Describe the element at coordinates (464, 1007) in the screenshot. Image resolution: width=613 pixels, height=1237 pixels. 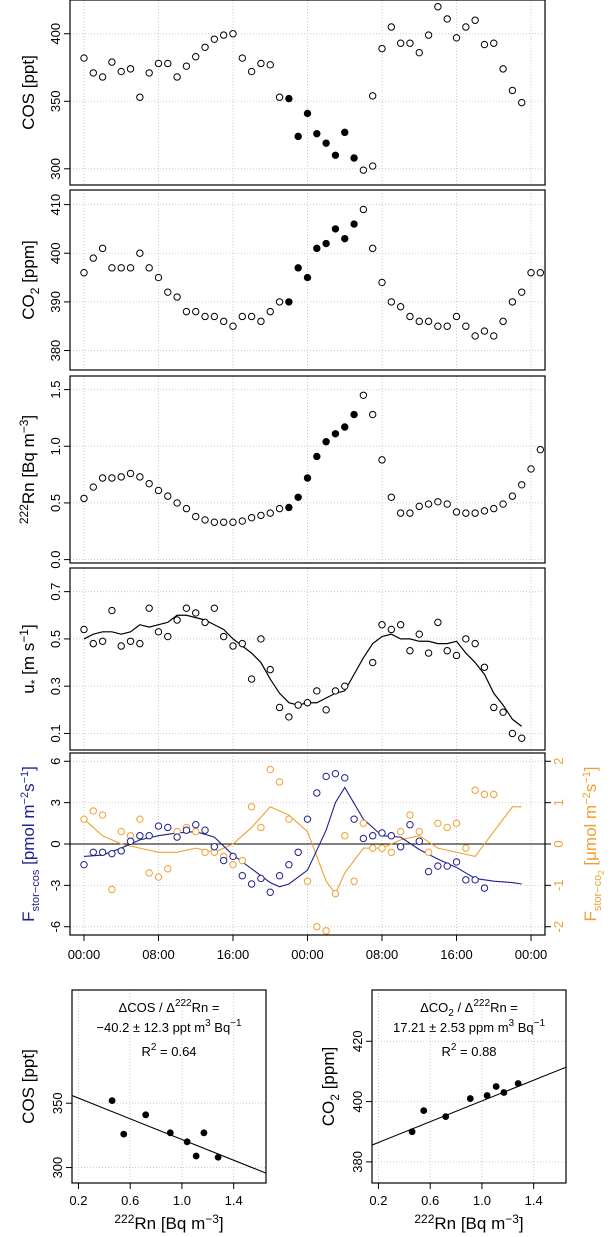
I see `label-part: / Δ` at that location.